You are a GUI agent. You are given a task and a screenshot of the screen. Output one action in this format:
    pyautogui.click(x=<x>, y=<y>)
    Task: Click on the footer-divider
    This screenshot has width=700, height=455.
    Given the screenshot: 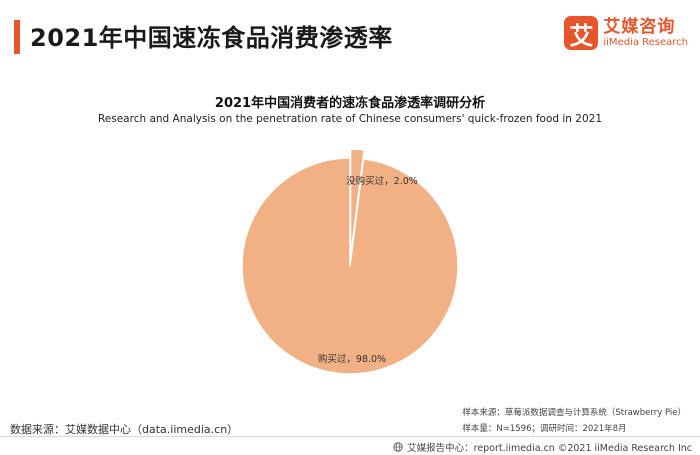 What is the action you would take?
    pyautogui.click(x=350, y=436)
    